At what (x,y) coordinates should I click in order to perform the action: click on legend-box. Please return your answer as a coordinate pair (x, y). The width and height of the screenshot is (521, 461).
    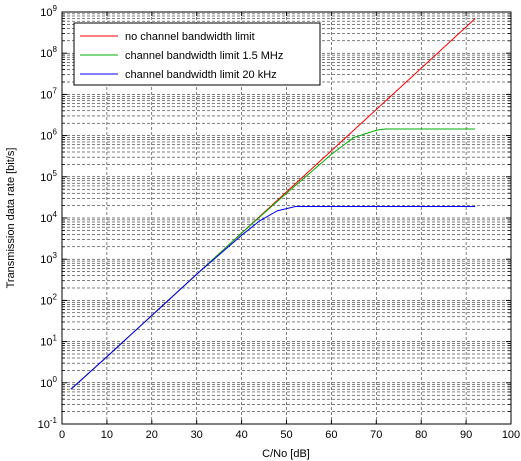
    Looking at the image, I should click on (197, 54).